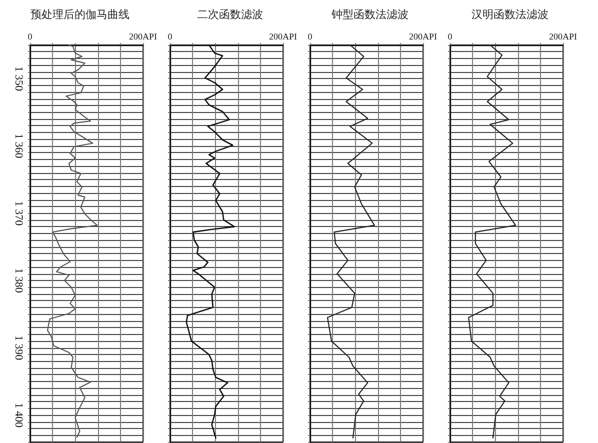 This screenshot has height=443, width=598. I want to click on y-tick-label: 1 380, so click(18, 281).